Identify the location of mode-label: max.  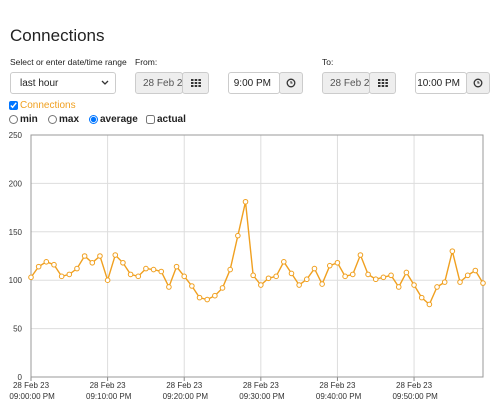
(69, 119).